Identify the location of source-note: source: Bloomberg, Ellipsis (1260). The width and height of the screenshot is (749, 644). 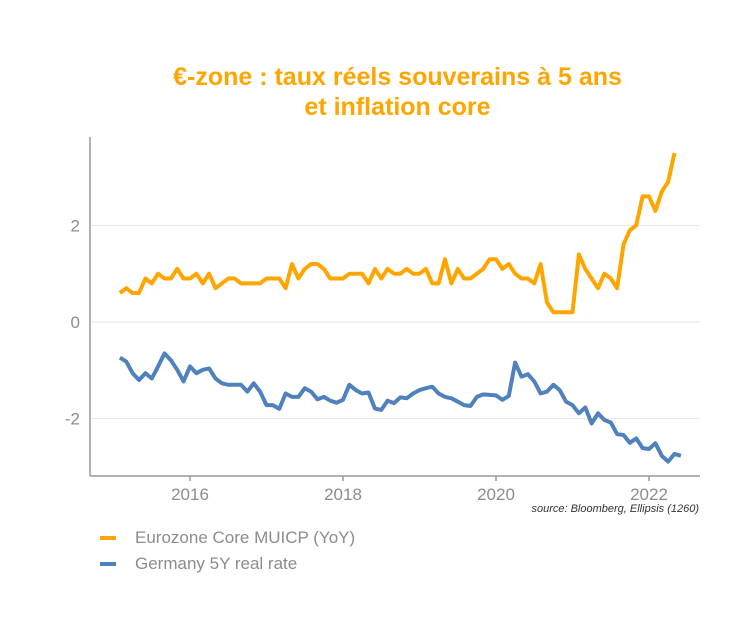
(615, 509).